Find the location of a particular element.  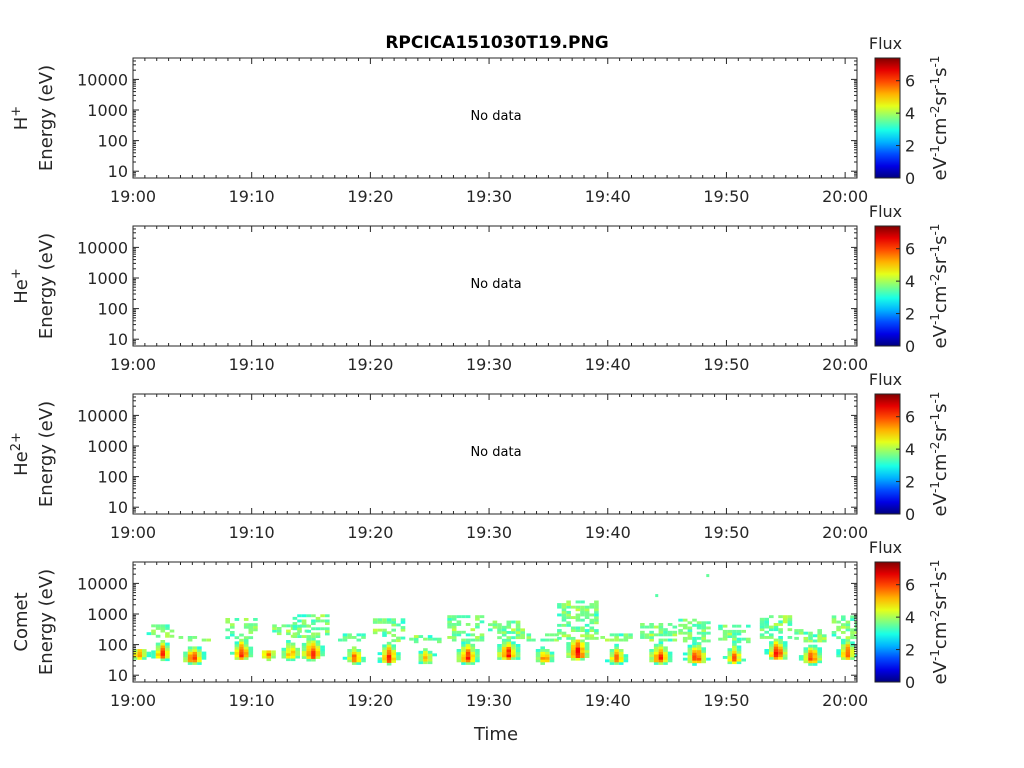

no-data-note: No data is located at coordinates (495, 452).